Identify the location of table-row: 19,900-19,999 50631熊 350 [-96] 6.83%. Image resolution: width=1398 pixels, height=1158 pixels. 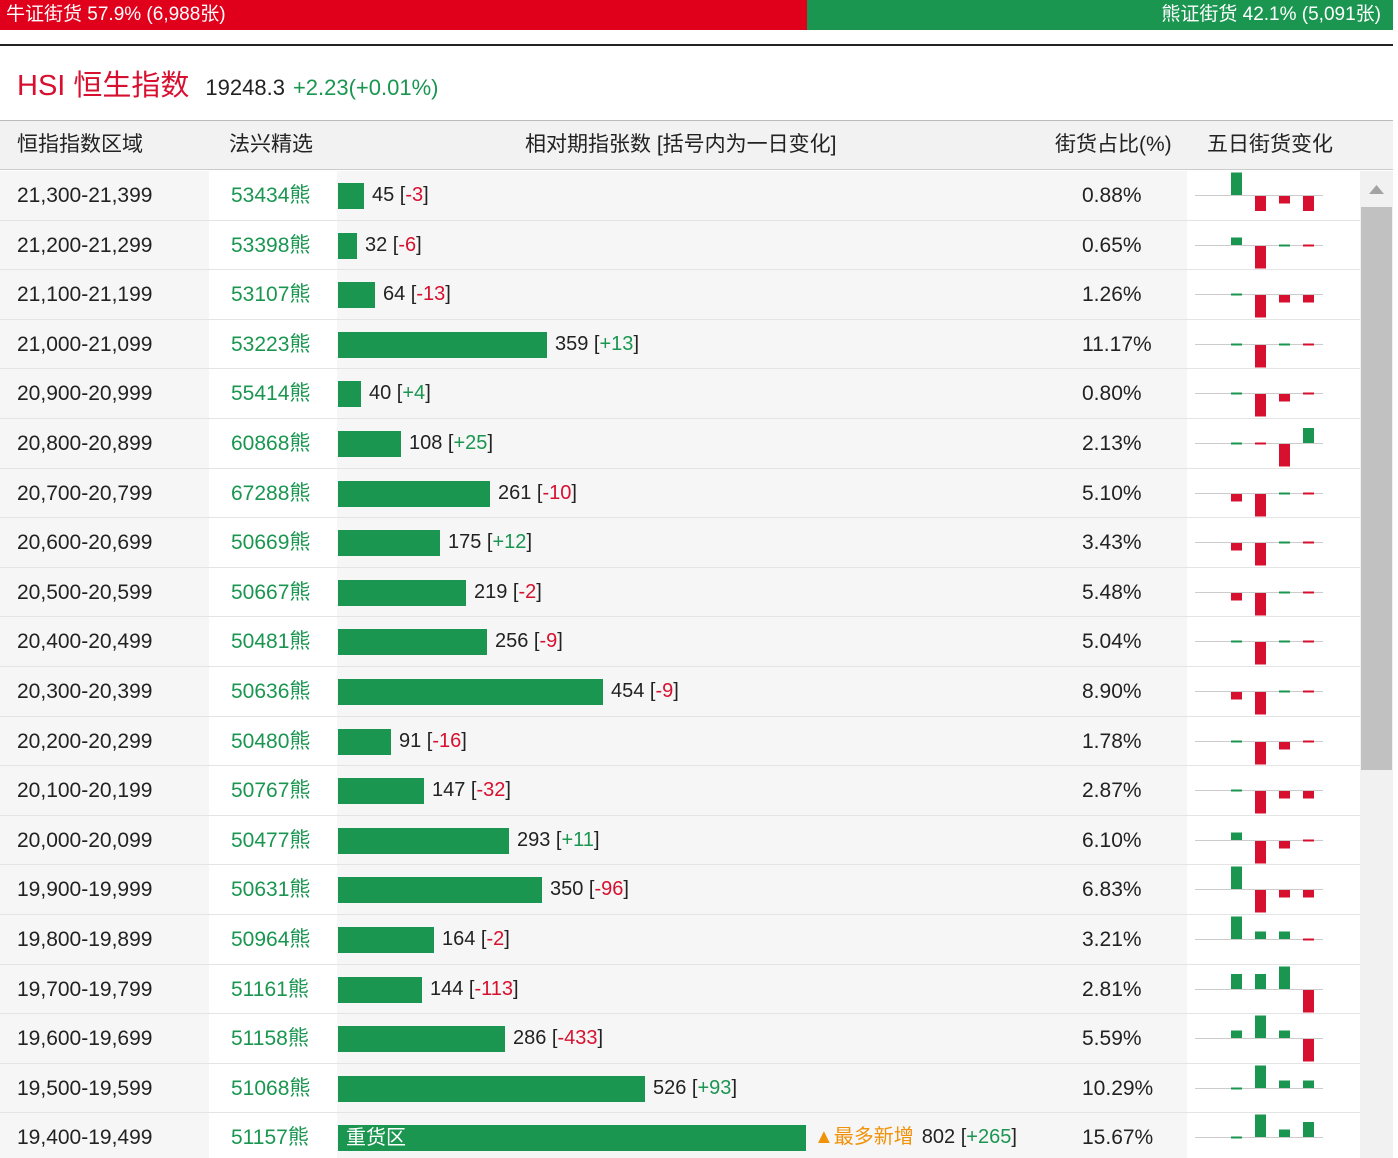
(680, 890).